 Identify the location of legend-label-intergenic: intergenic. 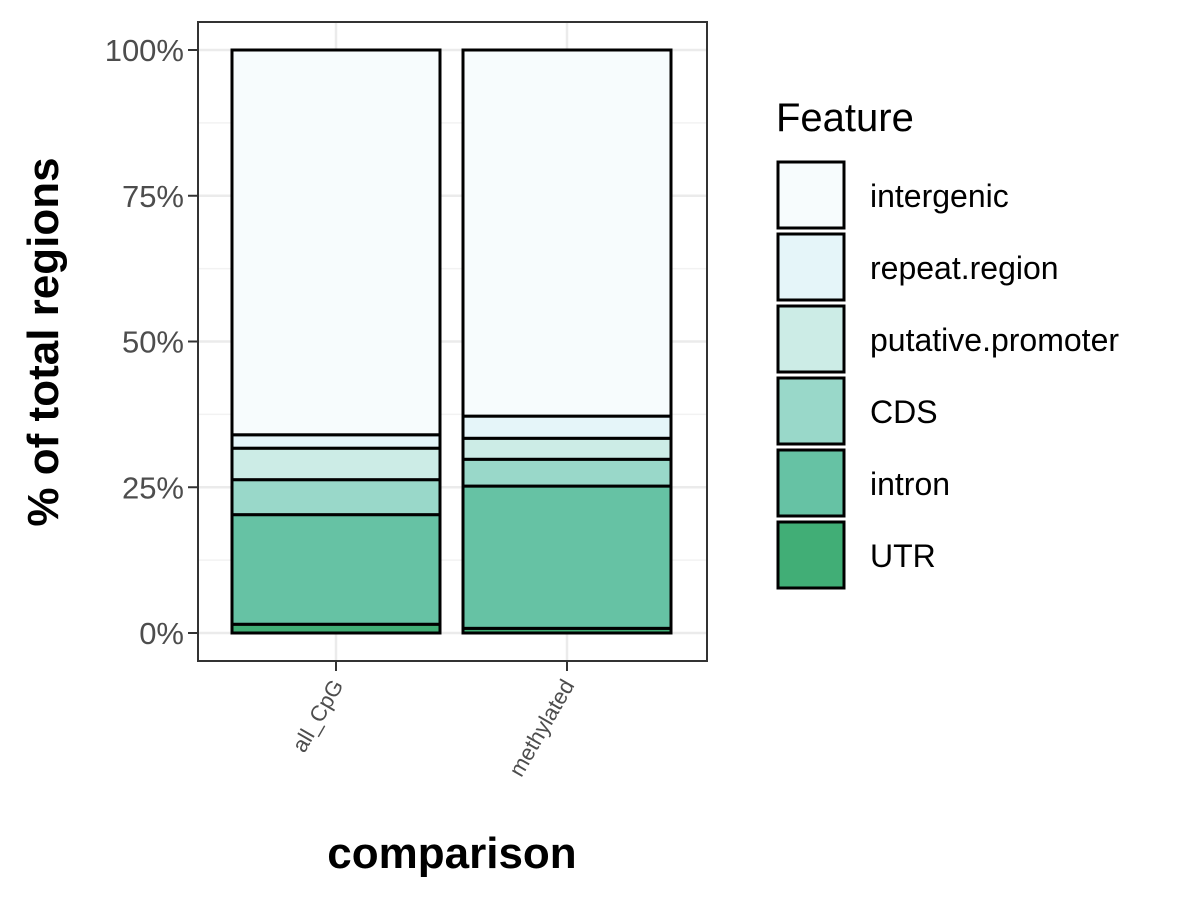
(939, 196).